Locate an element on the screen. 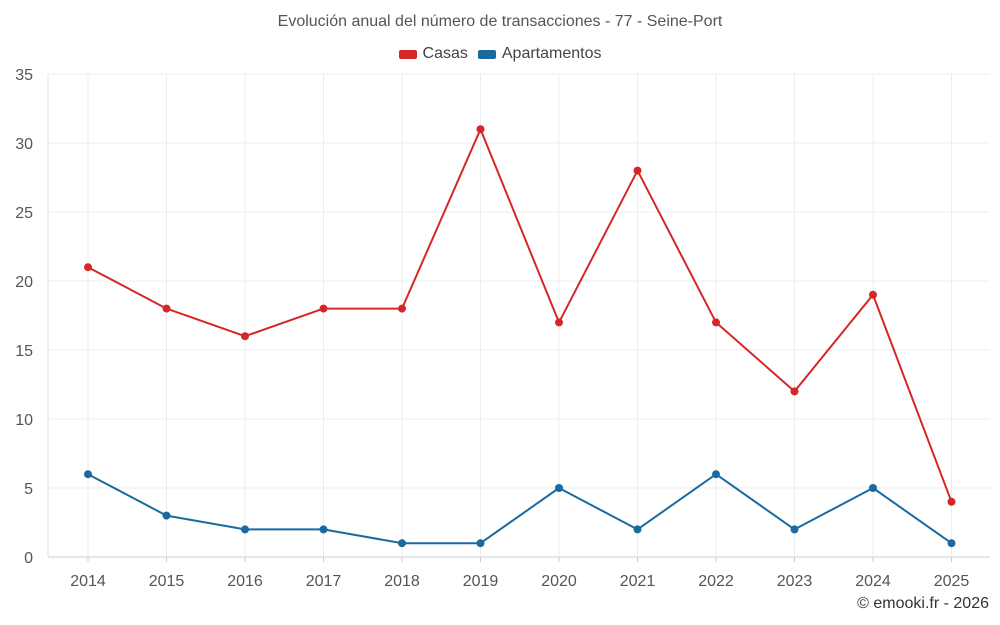 Image resolution: width=1000 pixels, height=625 pixels. x-tick-label: 2024 is located at coordinates (873, 581).